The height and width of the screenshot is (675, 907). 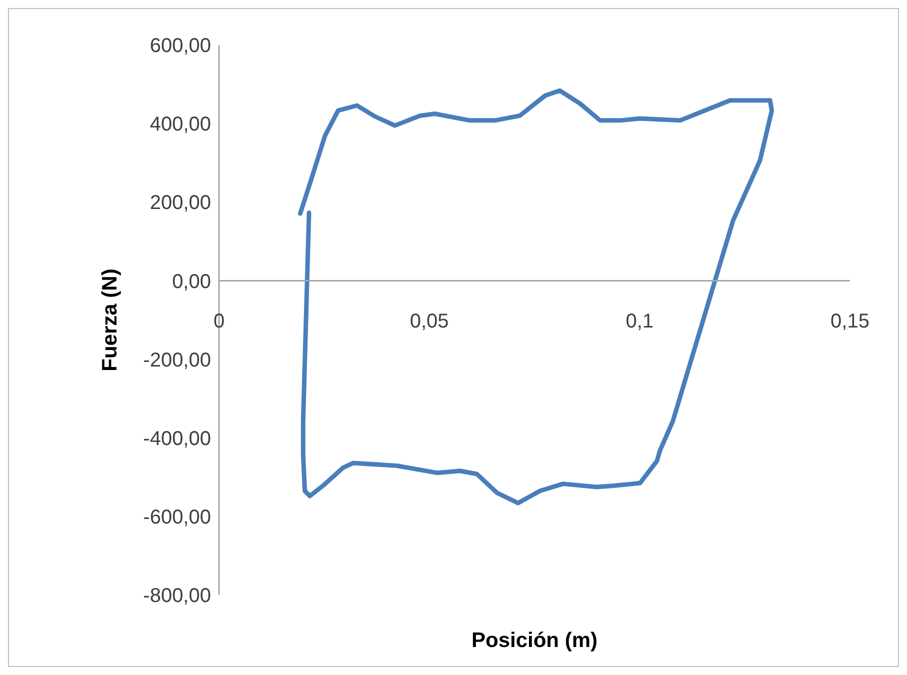 What do you see at coordinates (850, 321) in the screenshot?
I see `x-tick-label: 0,15` at bounding box center [850, 321].